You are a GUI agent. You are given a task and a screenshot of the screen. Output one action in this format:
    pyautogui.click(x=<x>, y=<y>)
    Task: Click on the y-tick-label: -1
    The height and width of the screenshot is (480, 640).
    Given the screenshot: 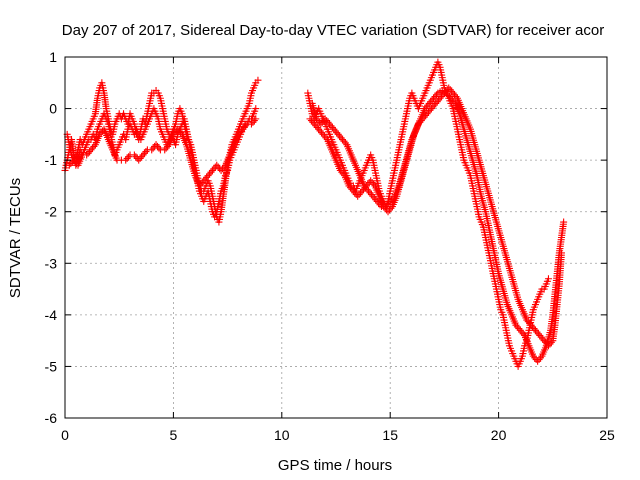 What is the action you would take?
    pyautogui.click(x=51, y=160)
    